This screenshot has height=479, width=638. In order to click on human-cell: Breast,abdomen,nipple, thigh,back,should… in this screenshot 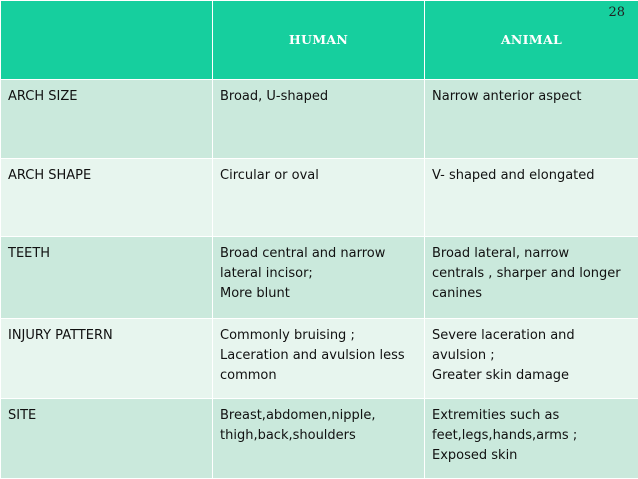, I will do `click(319, 439)`.